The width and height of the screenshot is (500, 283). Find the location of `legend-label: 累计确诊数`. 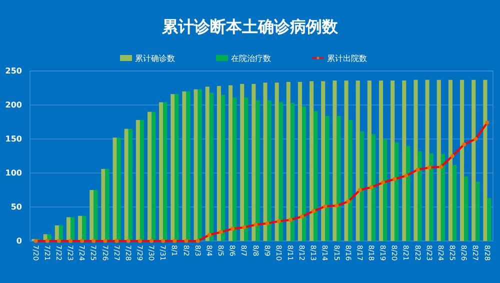

legend-label: 累计确诊数 is located at coordinates (155, 58).